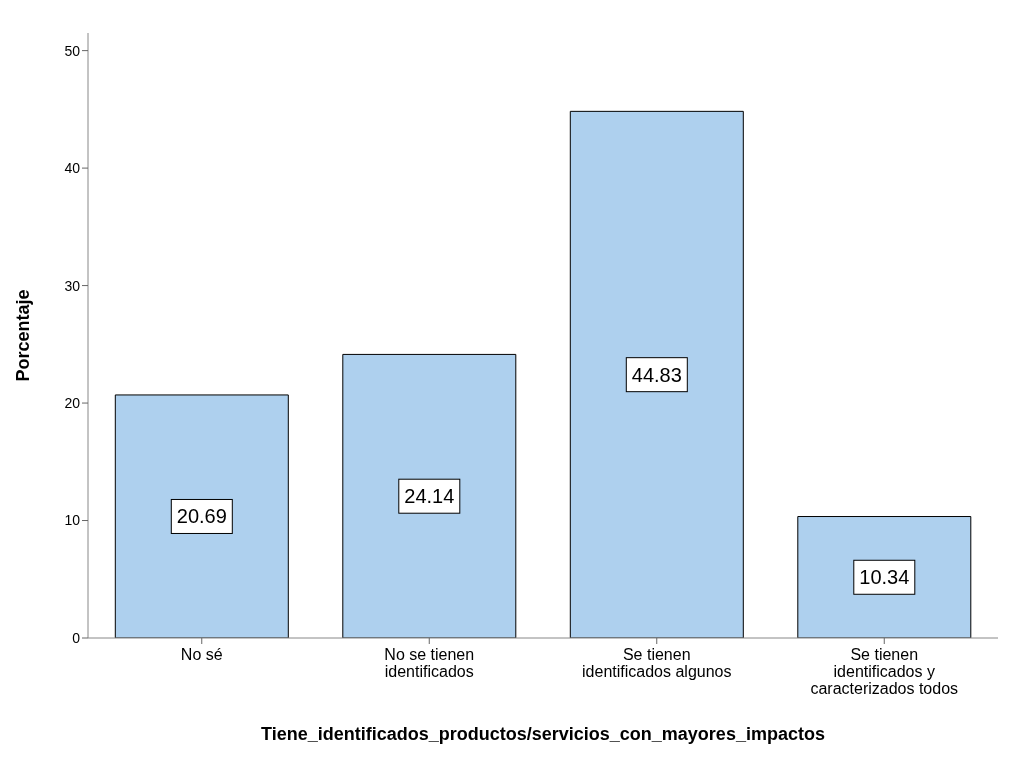 The image size is (1018, 767). What do you see at coordinates (201, 654) in the screenshot?
I see `x-tick-label: No sé` at bounding box center [201, 654].